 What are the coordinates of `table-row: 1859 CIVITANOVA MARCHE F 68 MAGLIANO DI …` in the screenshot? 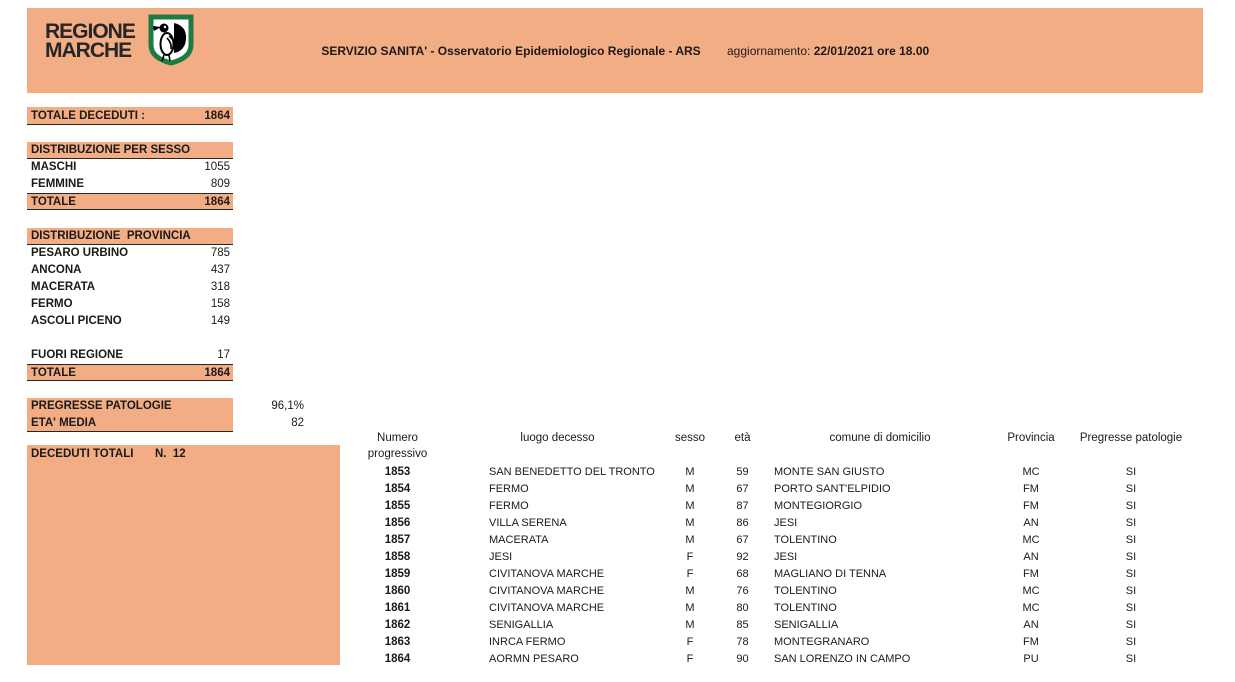 It's located at (767, 574).